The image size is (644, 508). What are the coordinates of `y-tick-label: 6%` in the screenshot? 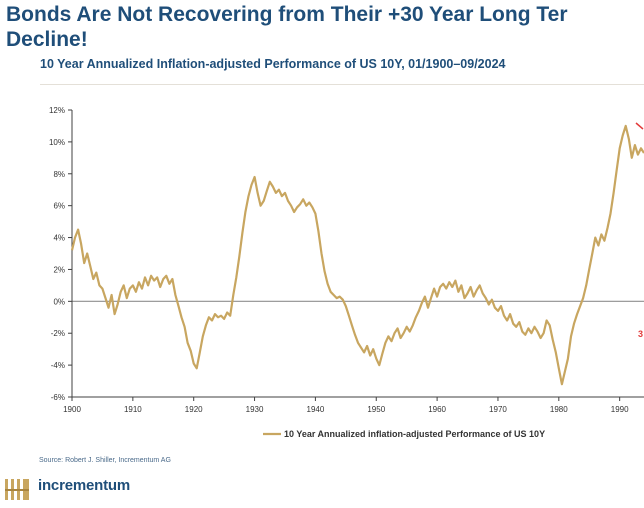 It's located at (59, 206).